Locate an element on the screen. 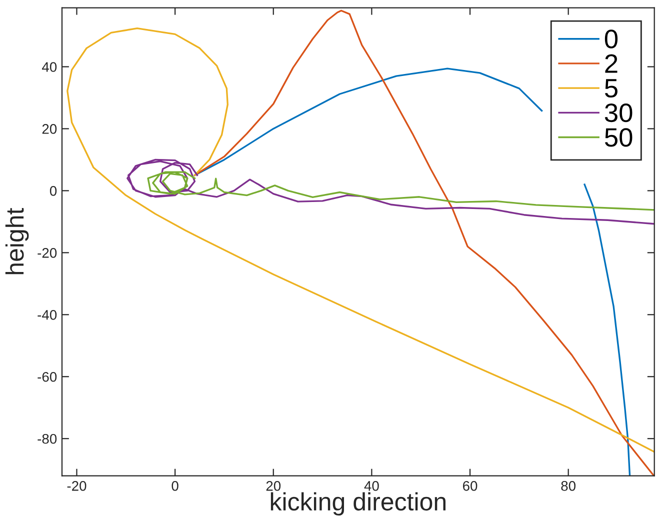  y-tick-label: -20 is located at coordinates (47, 253).